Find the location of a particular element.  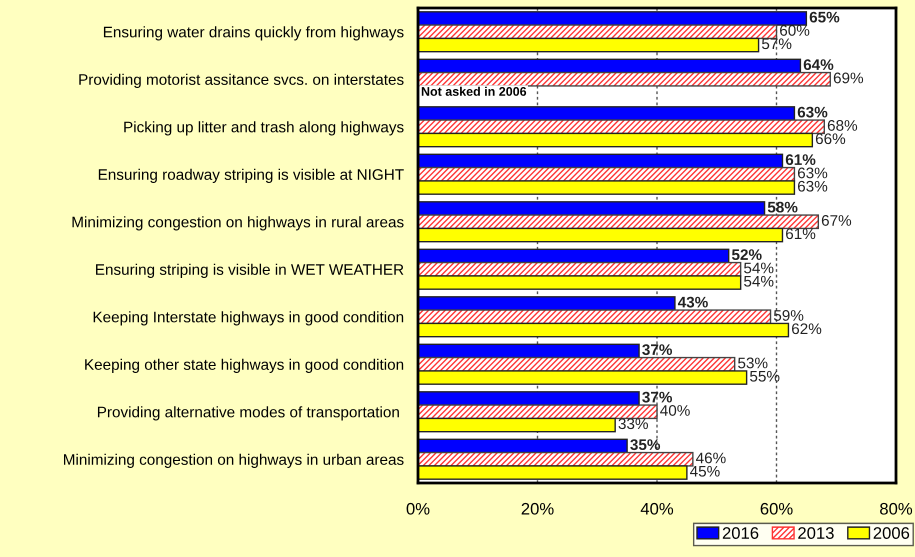

x-tick-label: 0% is located at coordinates (418, 508).